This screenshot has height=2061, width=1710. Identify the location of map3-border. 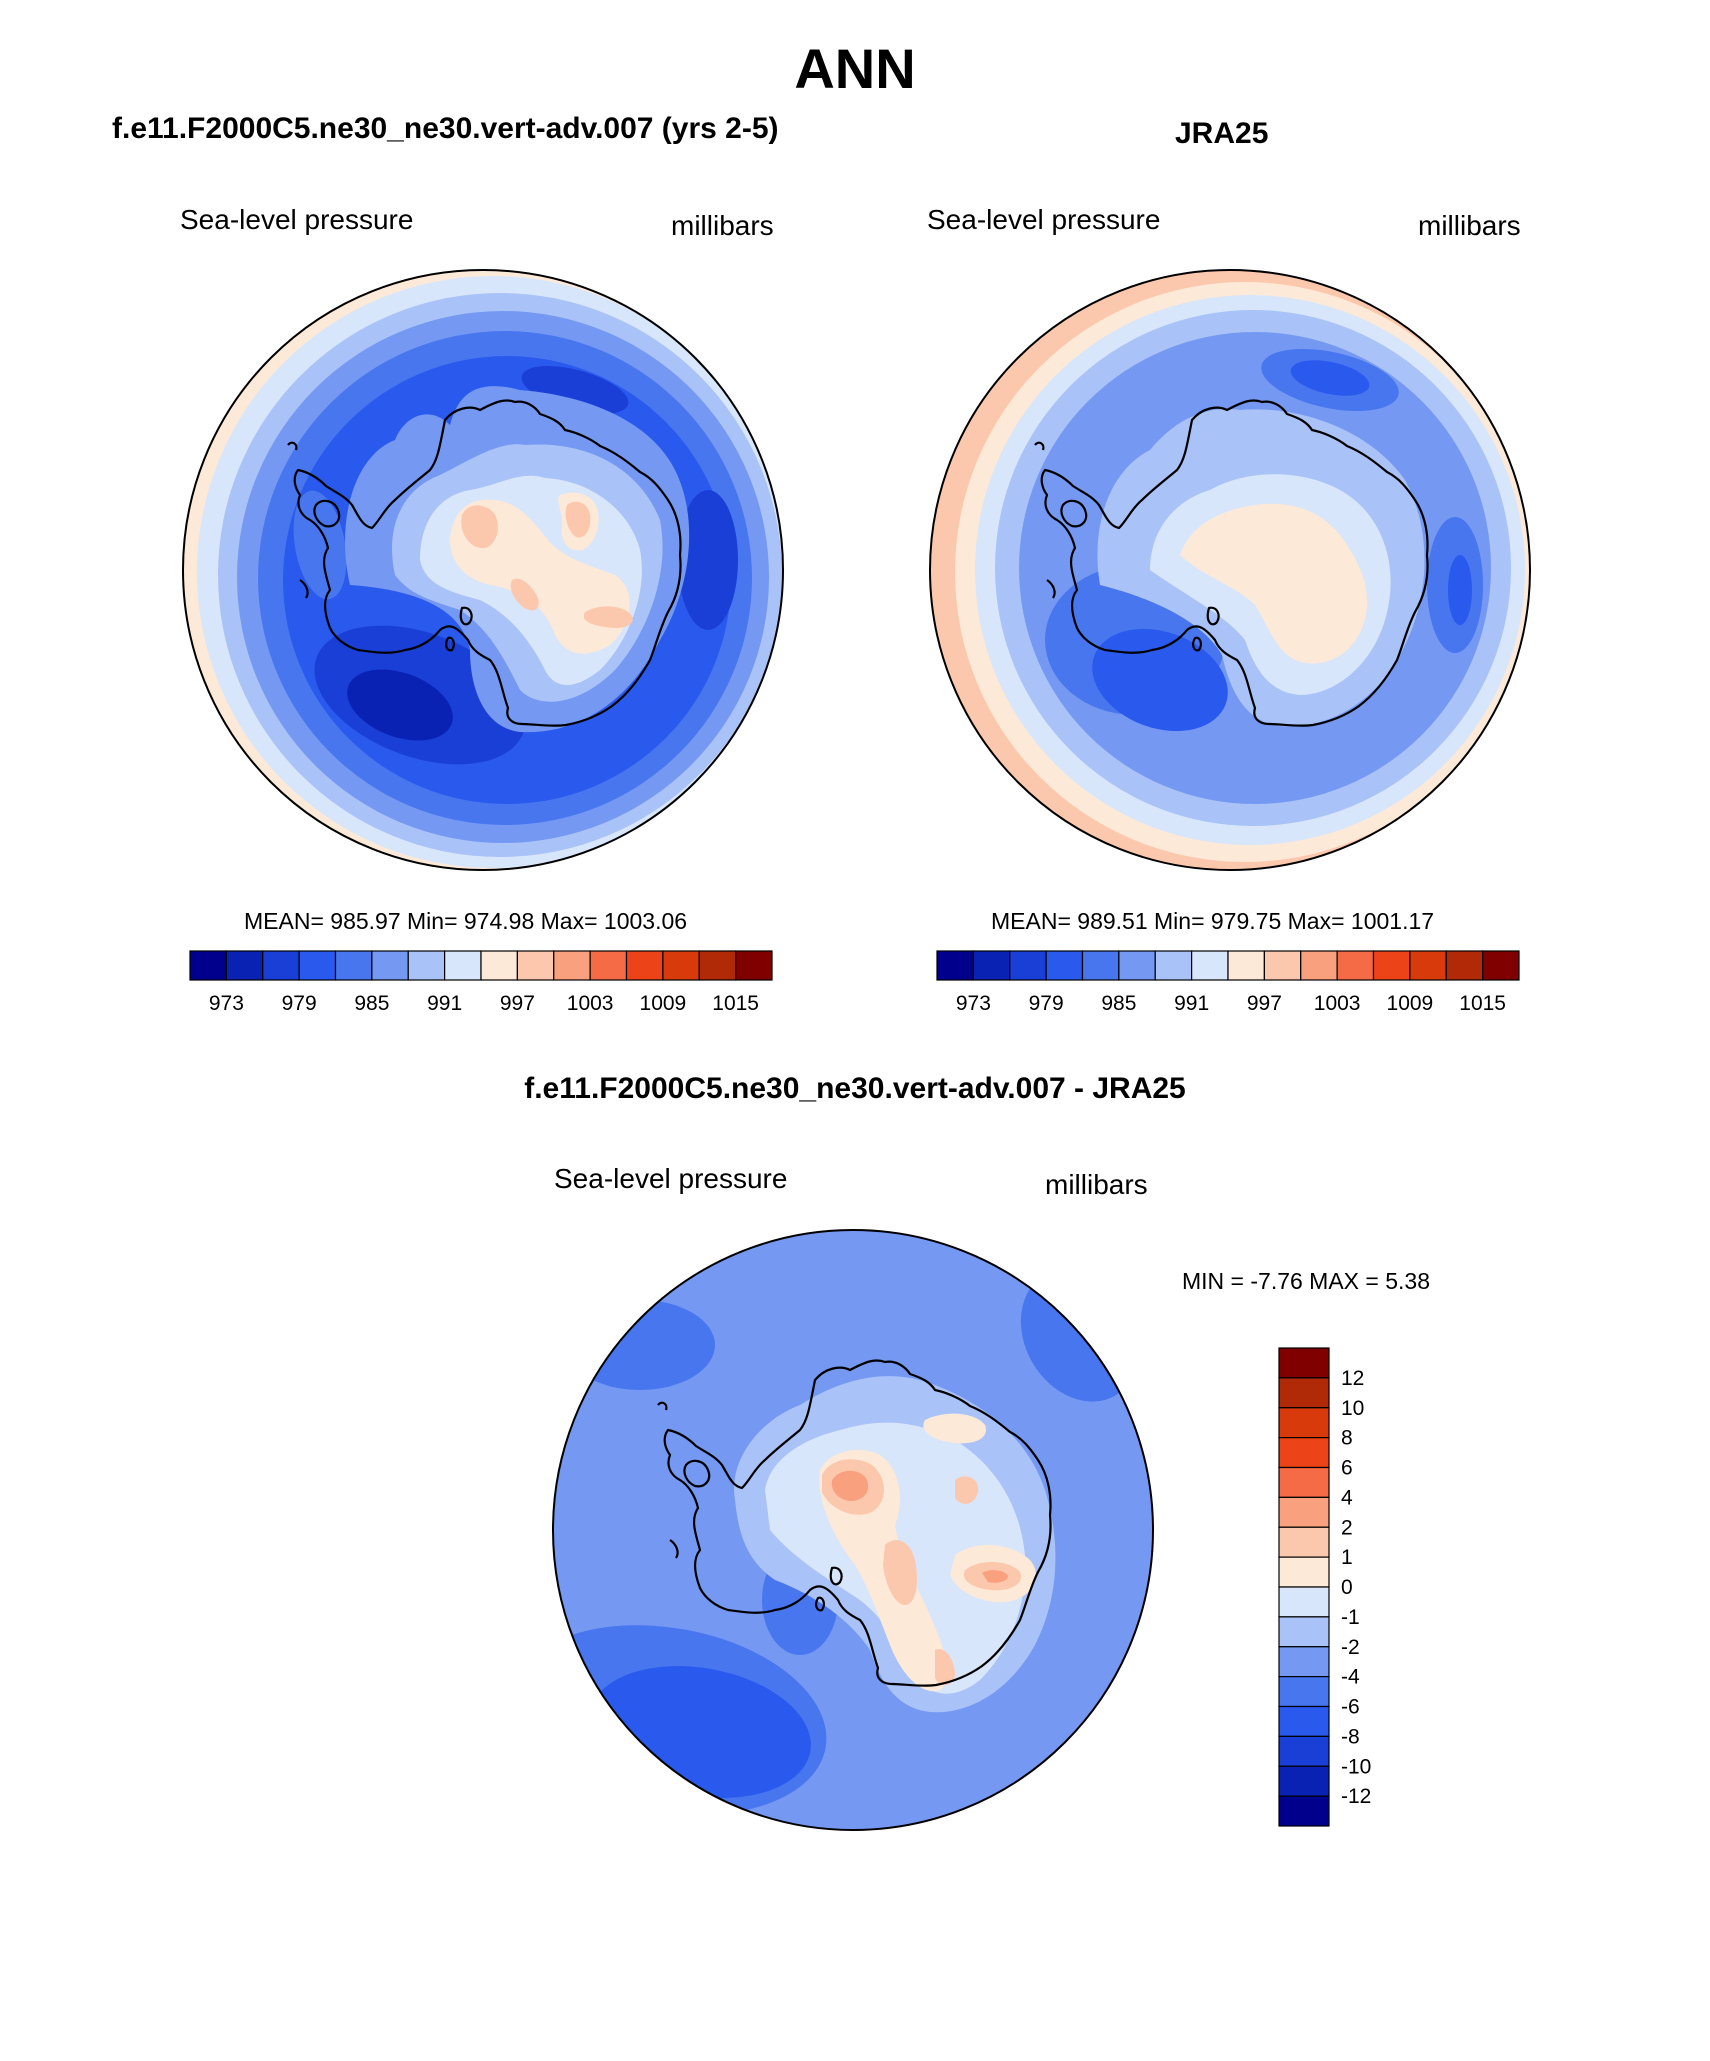
(853, 1530).